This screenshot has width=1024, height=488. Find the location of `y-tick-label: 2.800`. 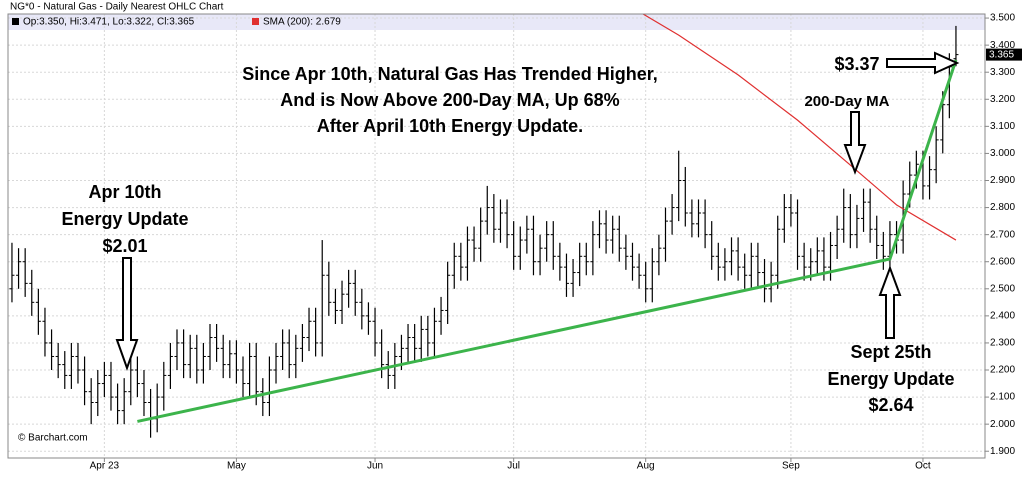

y-tick-label: 2.800 is located at coordinates (1002, 207).